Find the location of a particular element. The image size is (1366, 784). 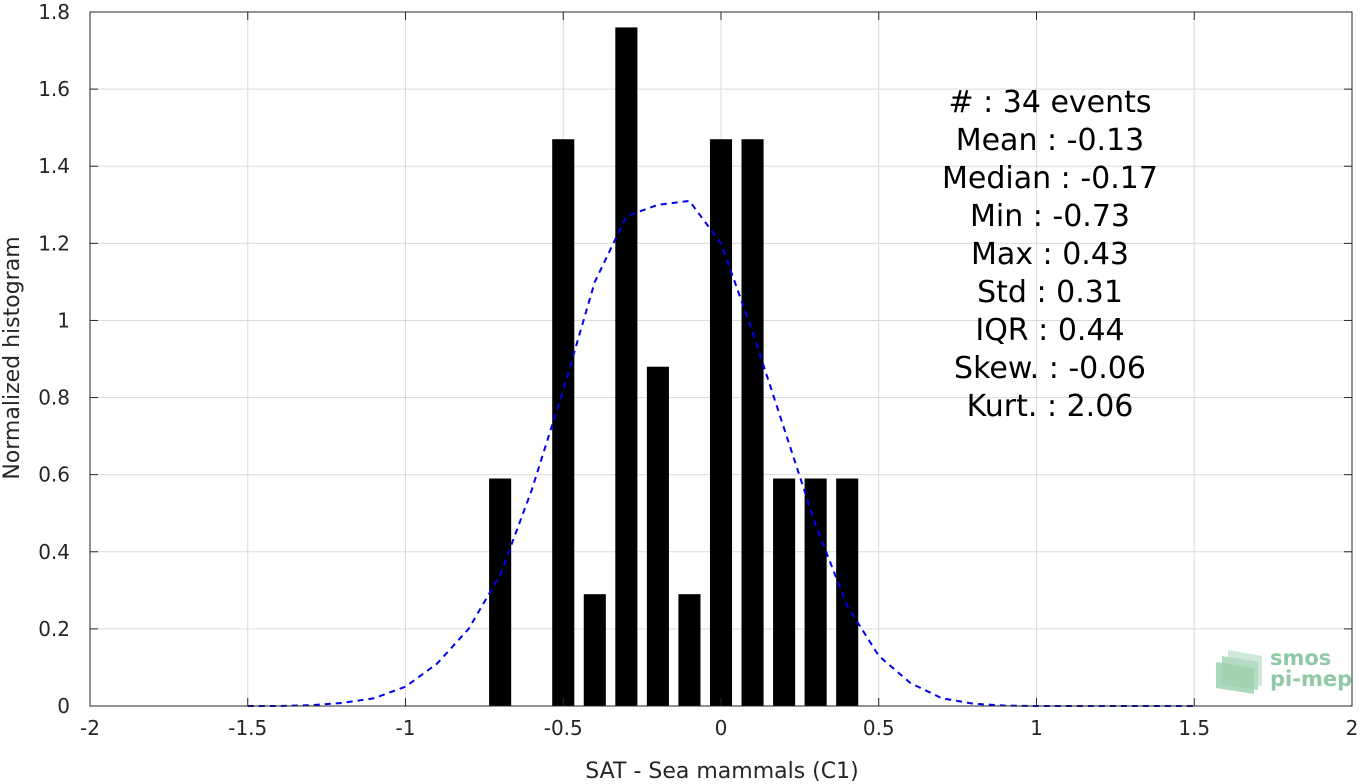

smos-pi-mep-logo: smos pi-mep is located at coordinates (1284, 670).